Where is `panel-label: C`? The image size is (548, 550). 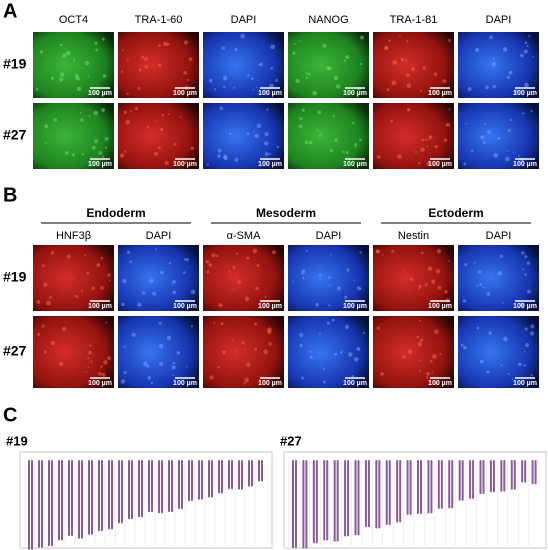 panel-label: C is located at coordinates (10, 415).